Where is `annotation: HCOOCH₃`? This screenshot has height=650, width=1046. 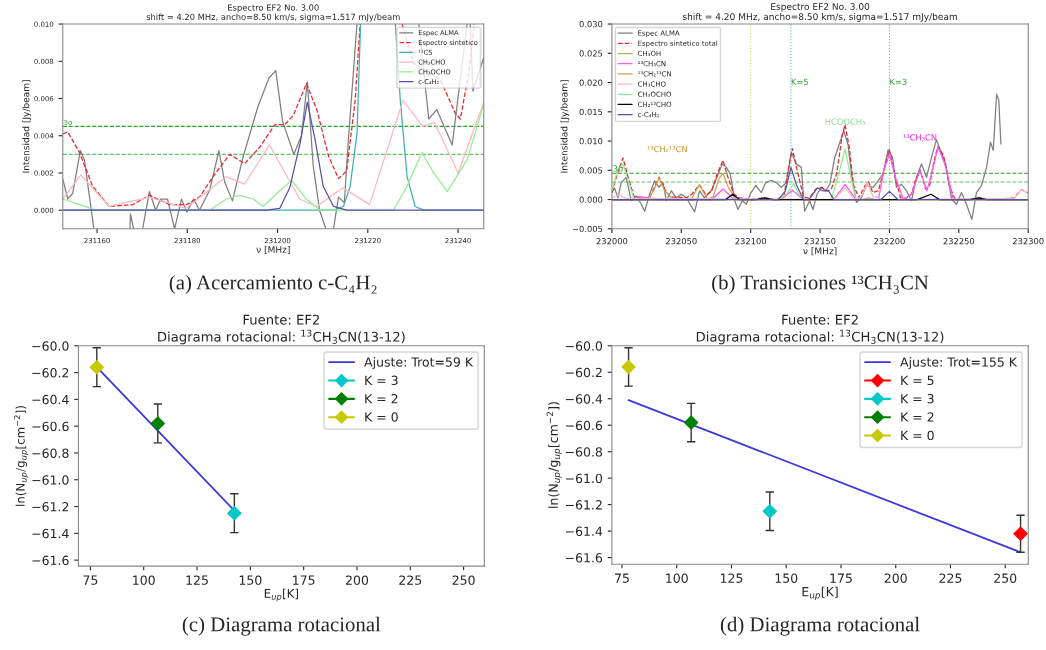 annotation: HCOOCH₃ is located at coordinates (845, 121).